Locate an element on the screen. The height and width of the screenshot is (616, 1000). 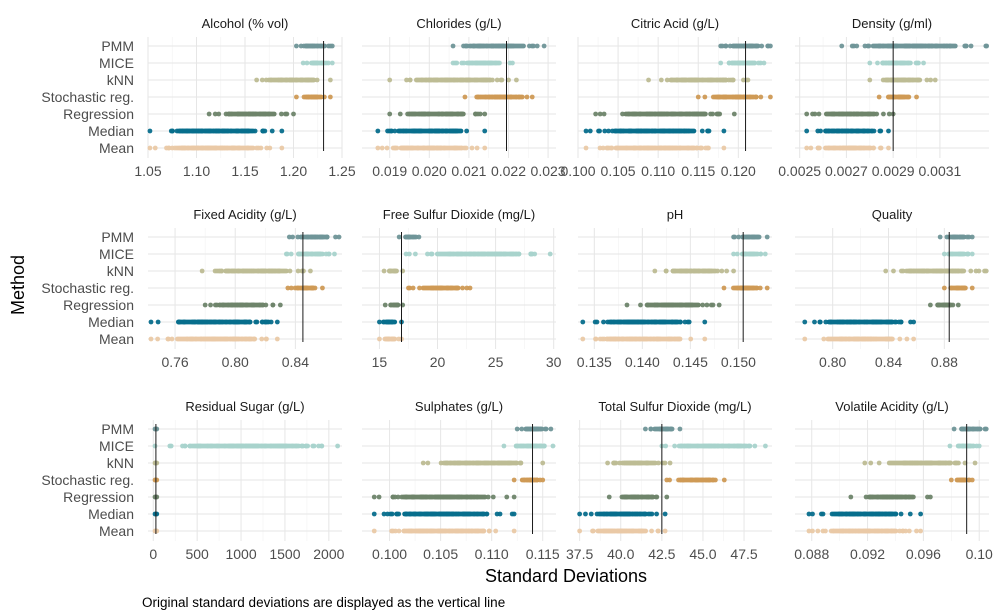
x-tick-label: 1000 is located at coordinates (240, 554).